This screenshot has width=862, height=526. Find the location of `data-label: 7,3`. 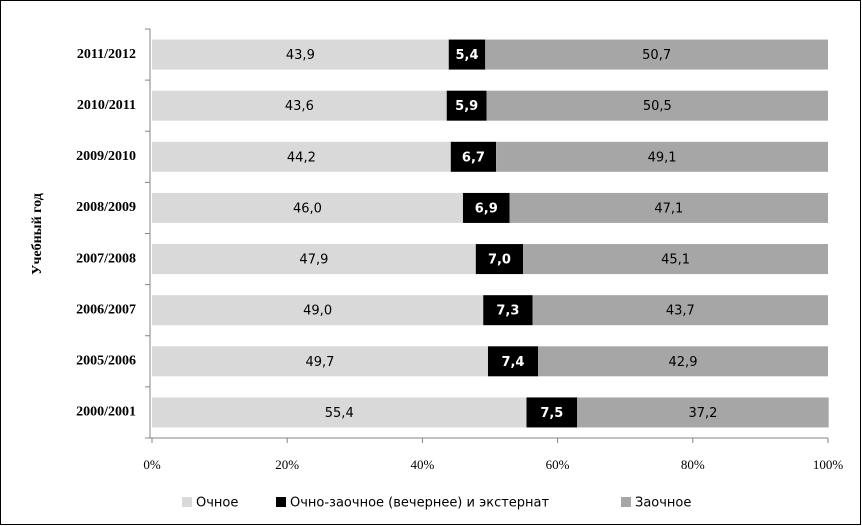

data-label: 7,3 is located at coordinates (507, 311).